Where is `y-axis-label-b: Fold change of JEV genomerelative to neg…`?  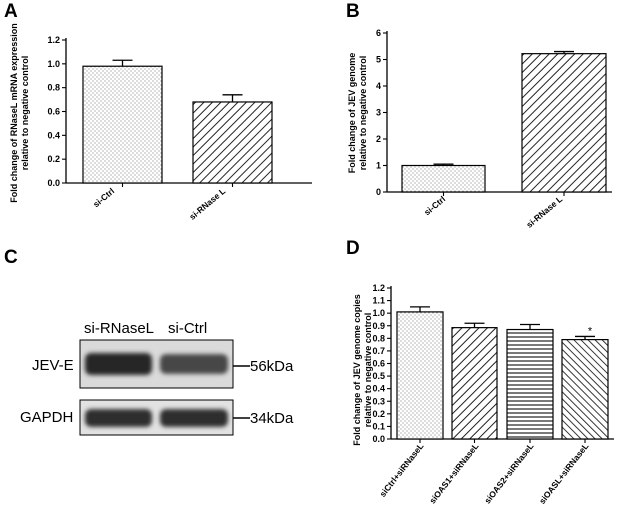 y-axis-label-b: Fold change of JEV genomerelative to neg… is located at coordinates (357, 113).